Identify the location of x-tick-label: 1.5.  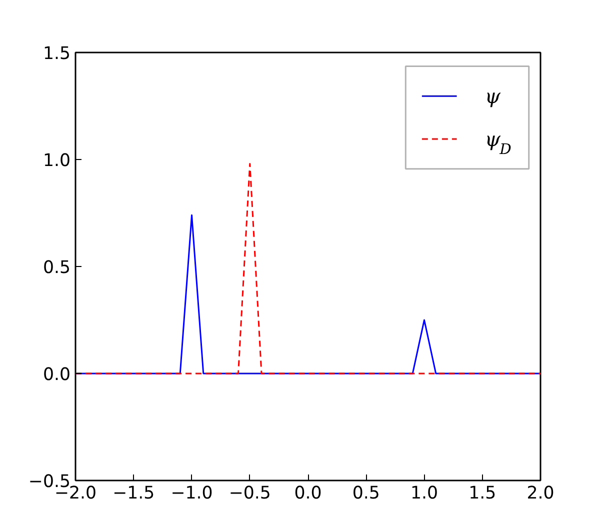
(482, 494).